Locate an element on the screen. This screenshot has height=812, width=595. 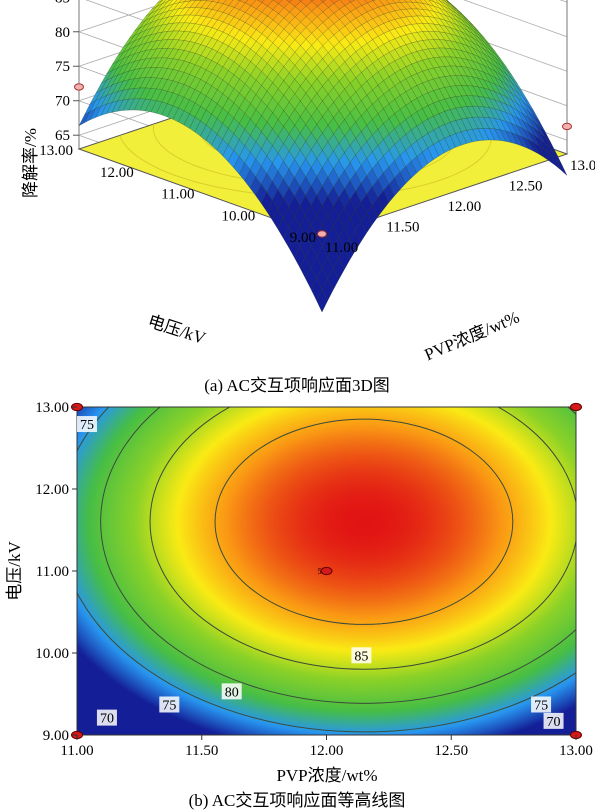
z-axis-label: 降解率/% is located at coordinates (30, 163).